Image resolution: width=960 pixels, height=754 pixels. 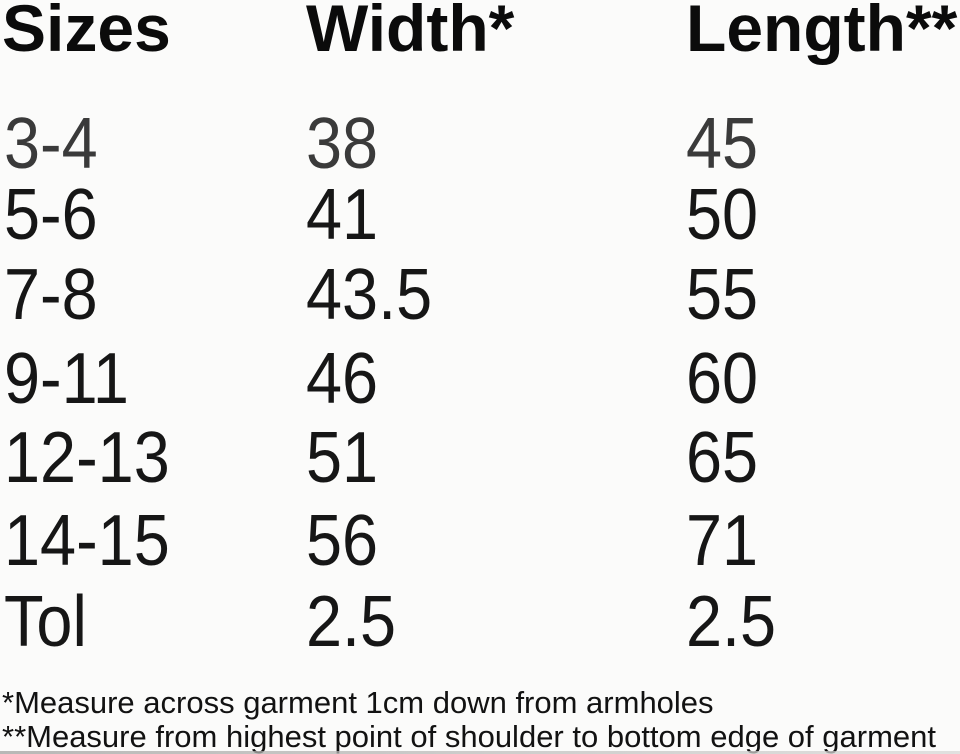 What do you see at coordinates (351, 622) in the screenshot?
I see `width-cell: 2.5` at bounding box center [351, 622].